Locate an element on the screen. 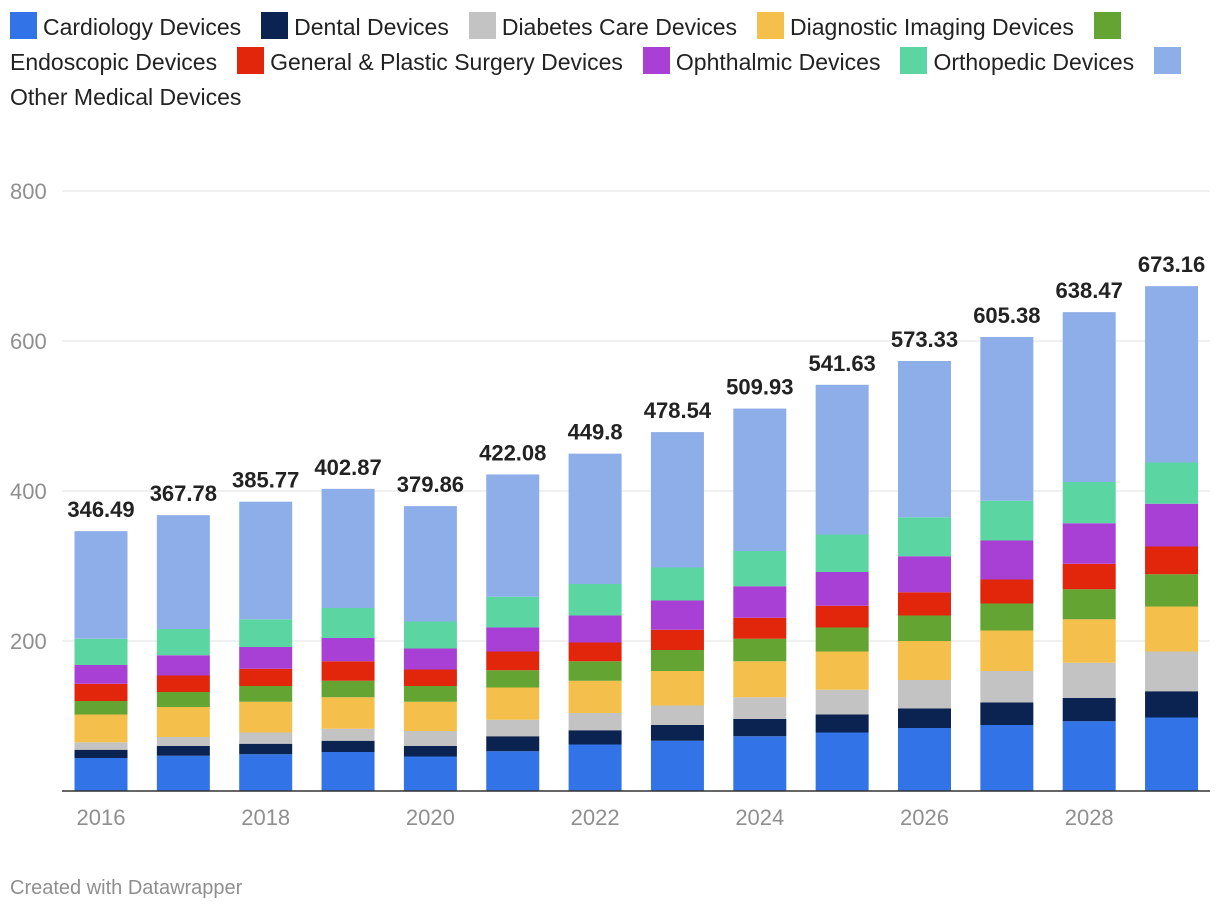 This screenshot has width=1220, height=914. x-tick-label: 2024 is located at coordinates (759, 817).